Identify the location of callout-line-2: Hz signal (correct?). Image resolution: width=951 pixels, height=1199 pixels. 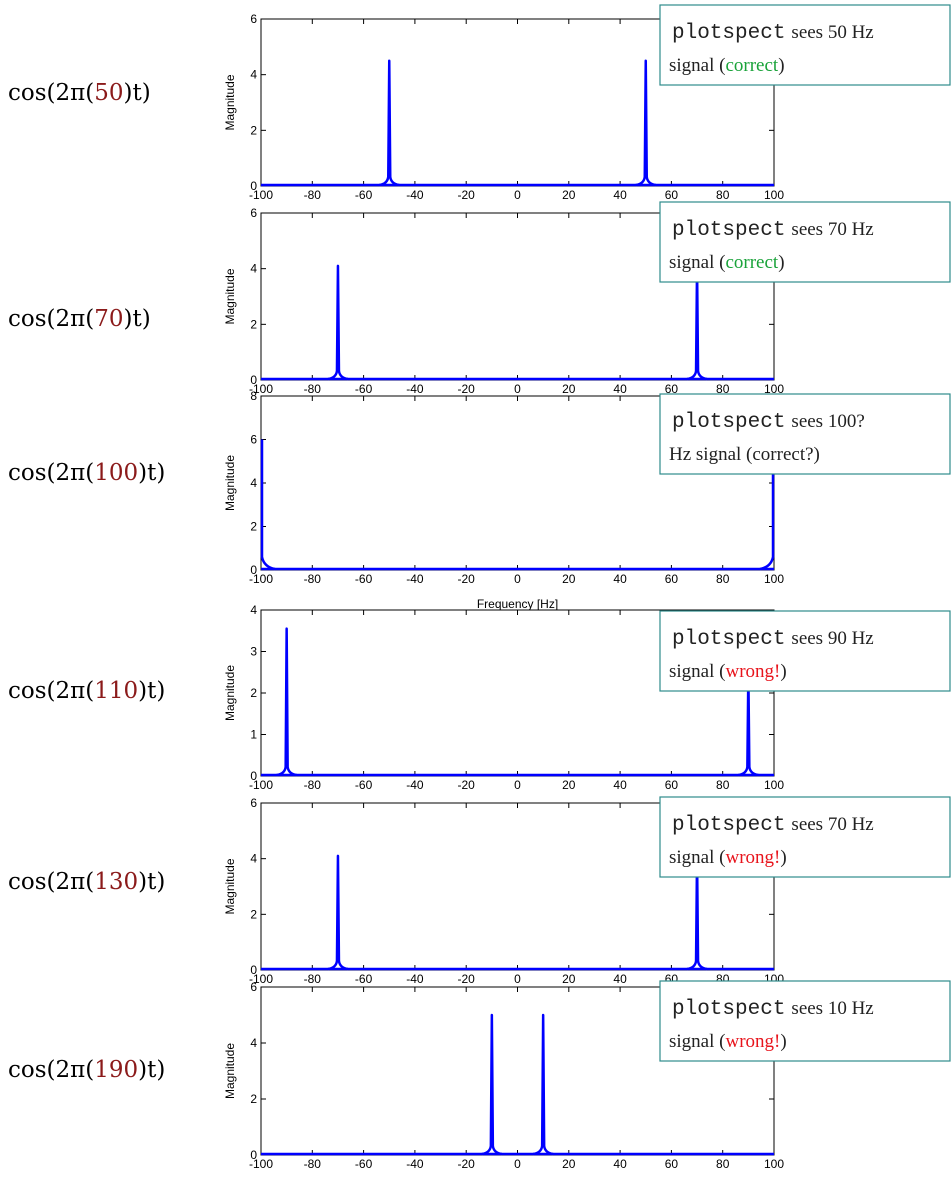
(744, 454).